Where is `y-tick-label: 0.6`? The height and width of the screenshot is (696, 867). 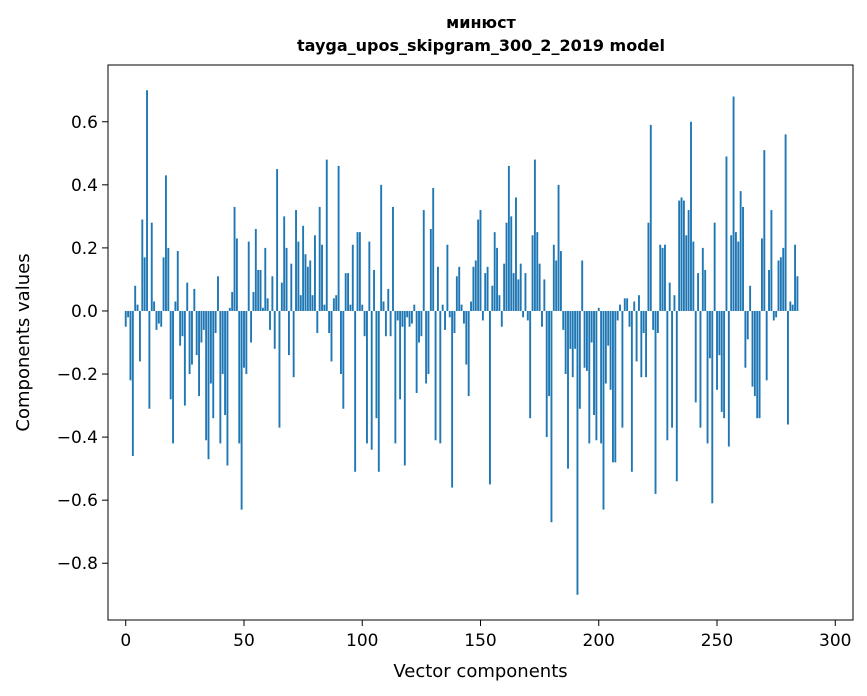
y-tick-label: 0.6 is located at coordinates (84, 123).